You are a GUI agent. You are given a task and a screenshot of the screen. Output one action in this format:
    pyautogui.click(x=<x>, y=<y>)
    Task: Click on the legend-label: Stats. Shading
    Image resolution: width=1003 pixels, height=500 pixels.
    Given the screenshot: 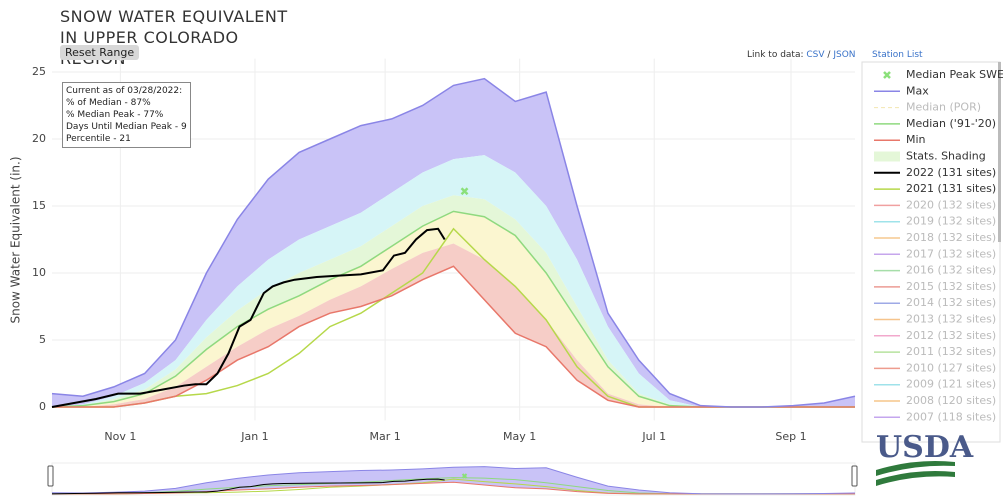 What is the action you would take?
    pyautogui.click(x=946, y=156)
    